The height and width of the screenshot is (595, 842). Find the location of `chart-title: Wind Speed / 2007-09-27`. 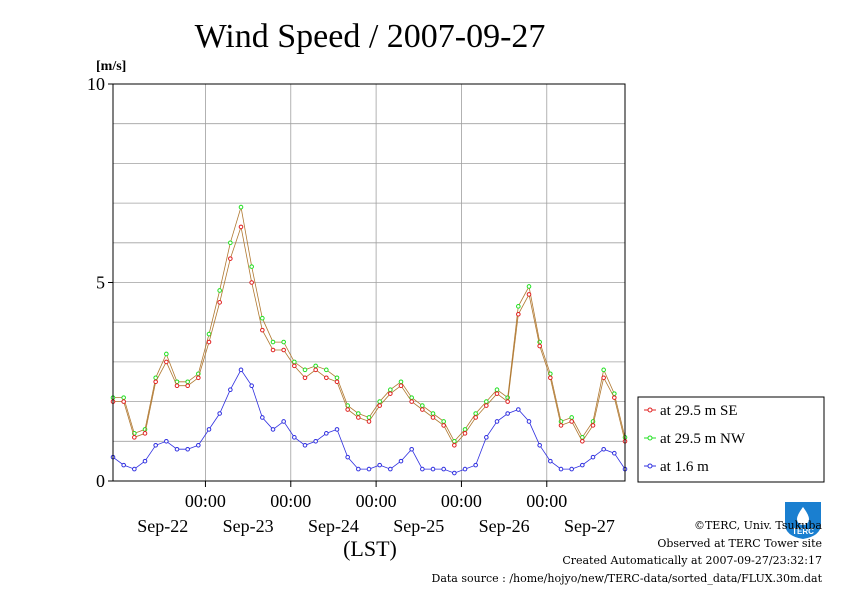

chart-title: Wind Speed / 2007-09-27 is located at coordinates (370, 36).